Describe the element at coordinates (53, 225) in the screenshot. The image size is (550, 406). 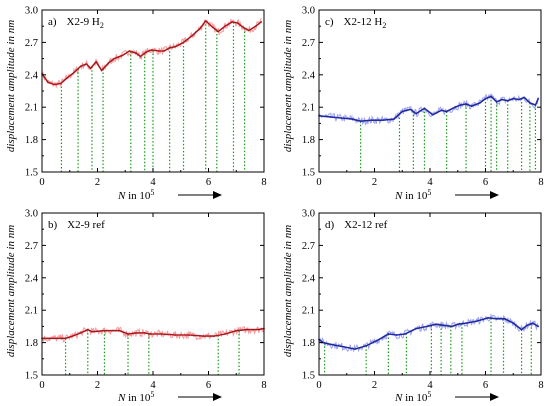
I see `panel-letter-b: b)` at that location.